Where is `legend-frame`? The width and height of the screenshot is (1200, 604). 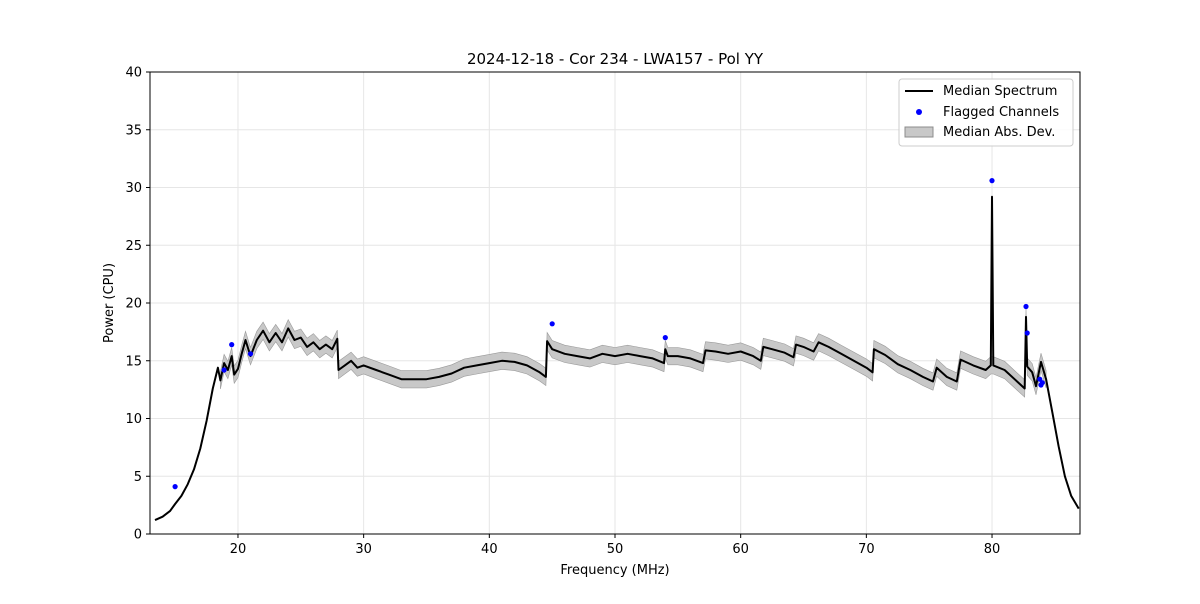
legend-frame is located at coordinates (986, 112).